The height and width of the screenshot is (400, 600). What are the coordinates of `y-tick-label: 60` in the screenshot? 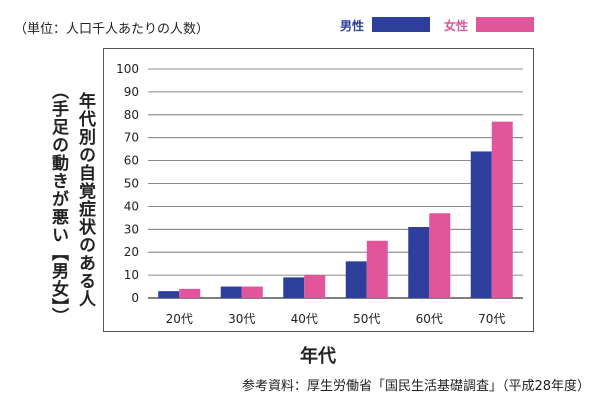 It's located at (131, 161).